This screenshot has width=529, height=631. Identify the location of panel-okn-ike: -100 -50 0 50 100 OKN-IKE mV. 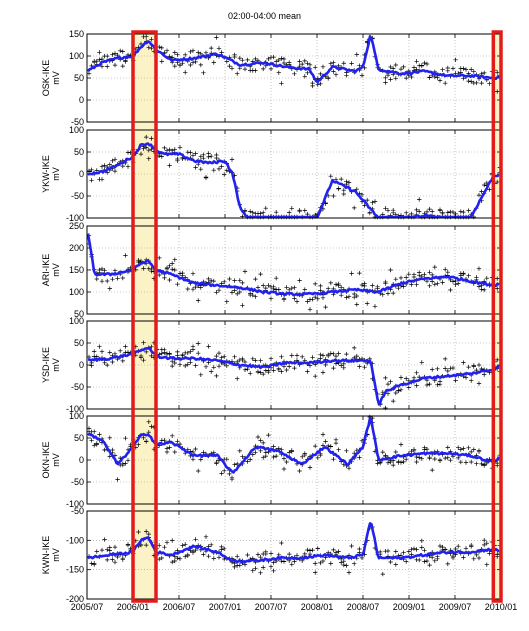
(271, 460).